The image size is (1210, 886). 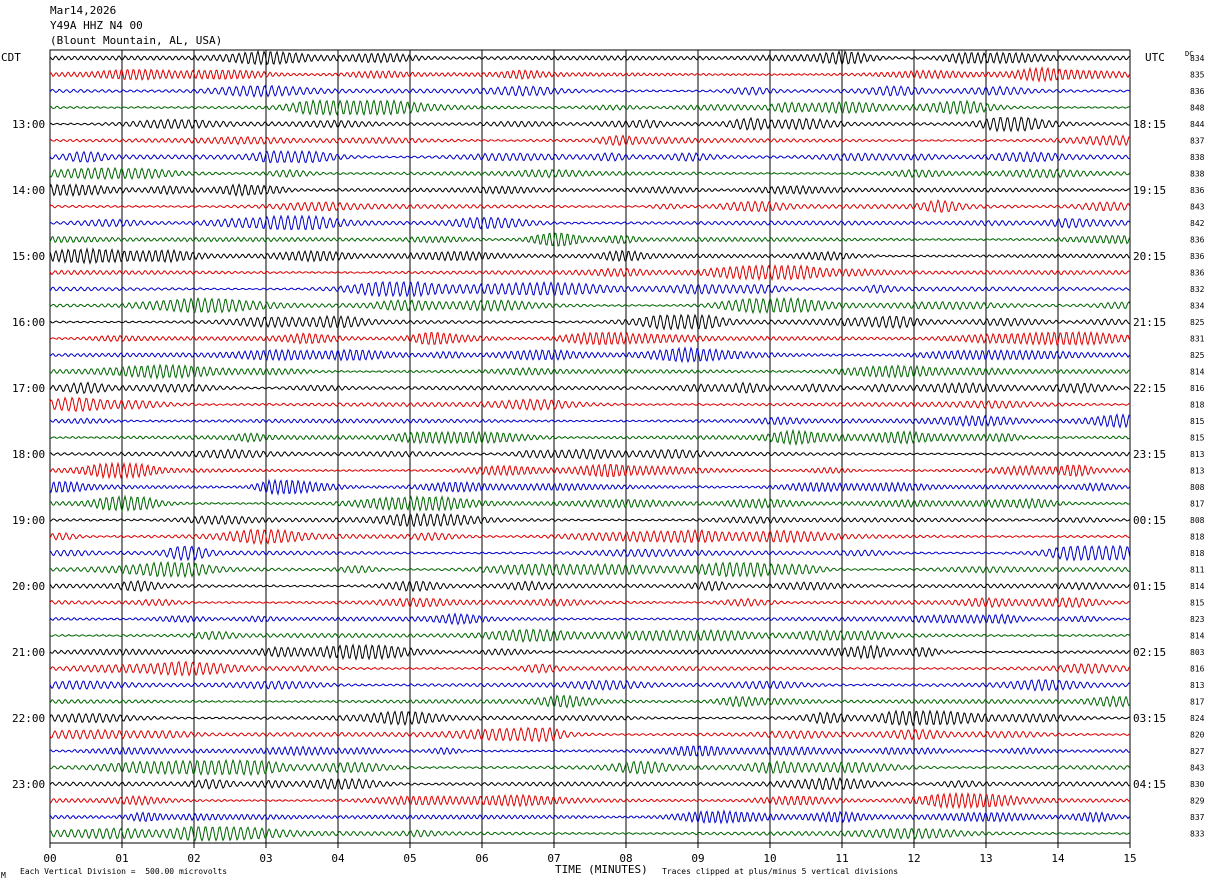 What do you see at coordinates (28, 718) in the screenshot?
I see `cdt-hour-label: 22:00` at bounding box center [28, 718].